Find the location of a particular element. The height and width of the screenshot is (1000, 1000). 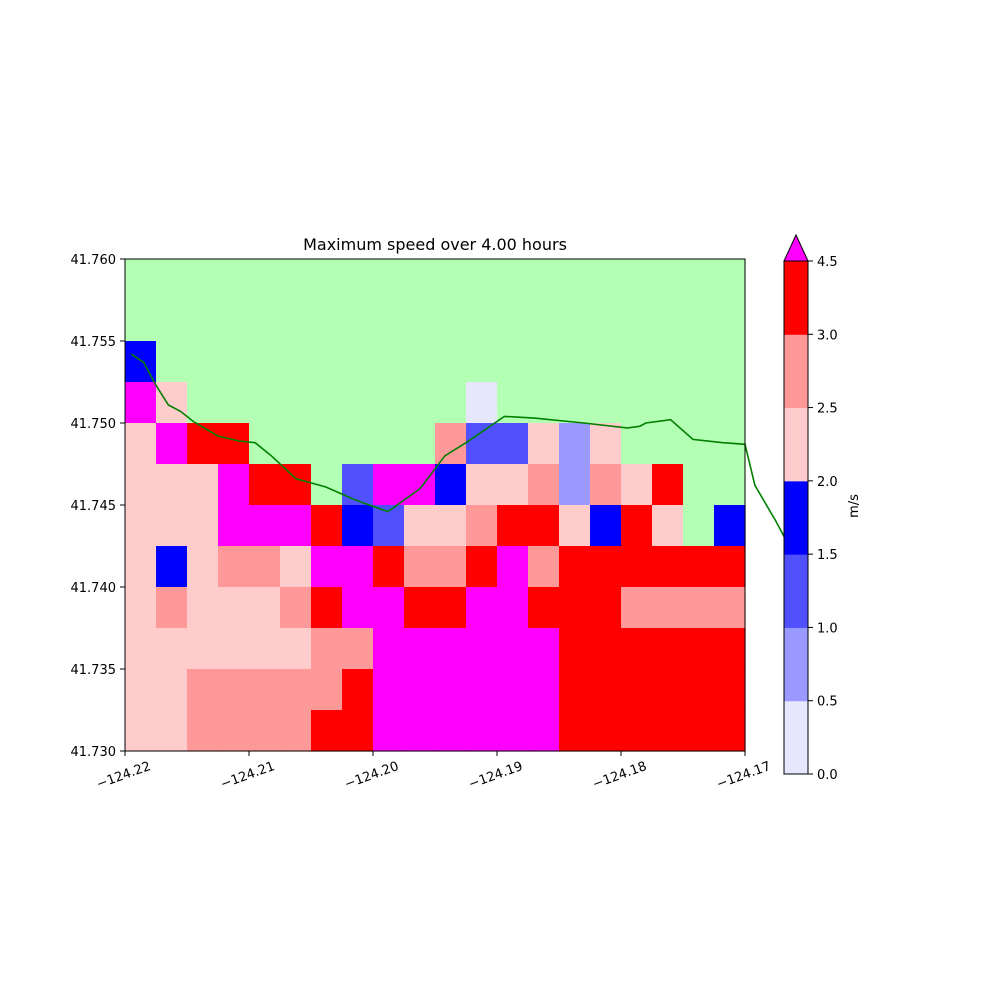

chart-title: Maximum speed over 4.00 hours is located at coordinates (435, 244).